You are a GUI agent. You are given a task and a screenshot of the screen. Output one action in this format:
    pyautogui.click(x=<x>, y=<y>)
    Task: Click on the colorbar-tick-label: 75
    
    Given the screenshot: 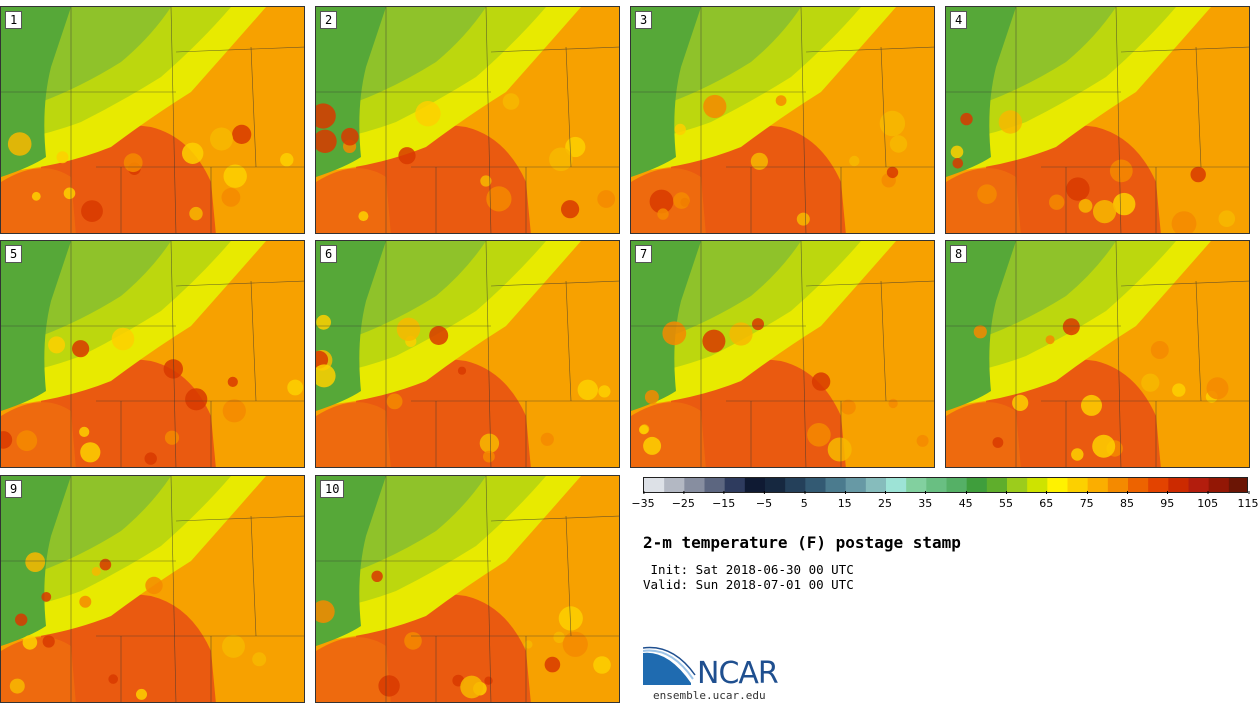 What is the action you would take?
    pyautogui.click(x=1087, y=500)
    